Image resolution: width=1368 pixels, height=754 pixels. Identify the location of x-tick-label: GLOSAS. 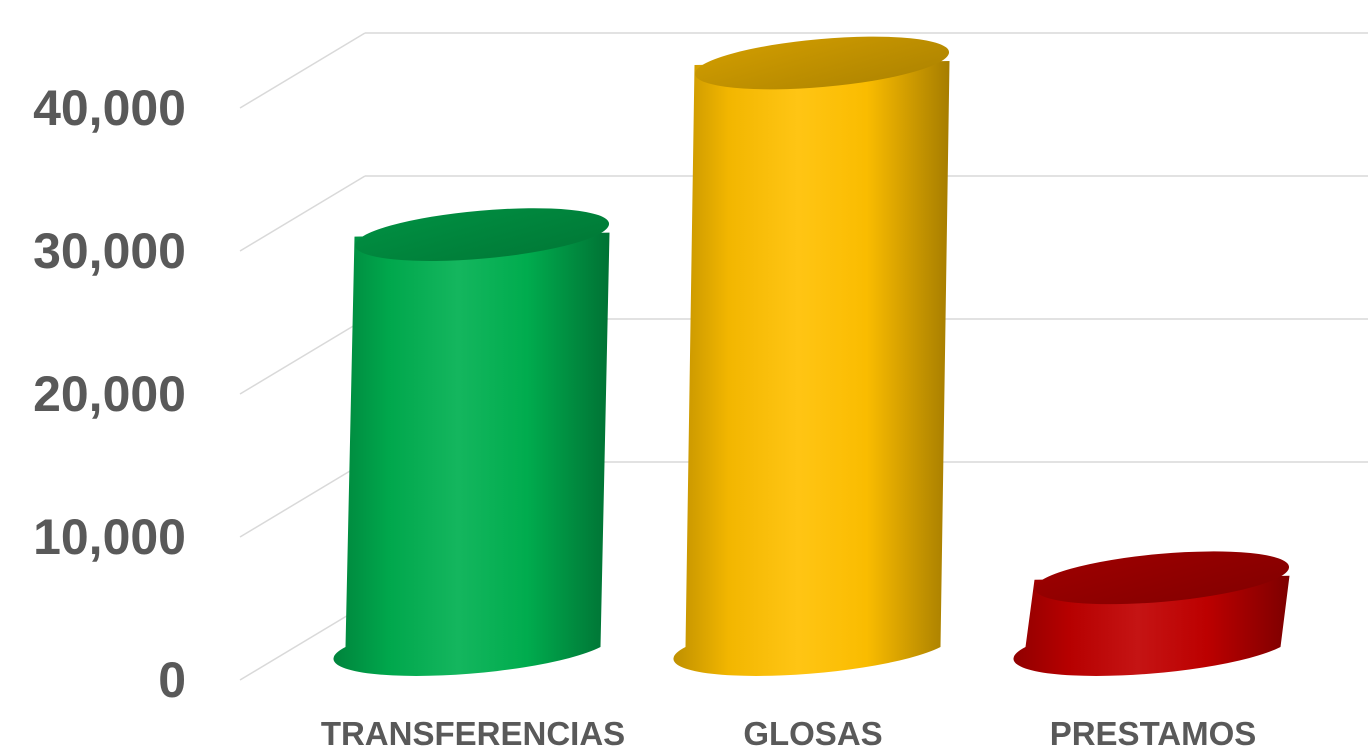
(812, 733).